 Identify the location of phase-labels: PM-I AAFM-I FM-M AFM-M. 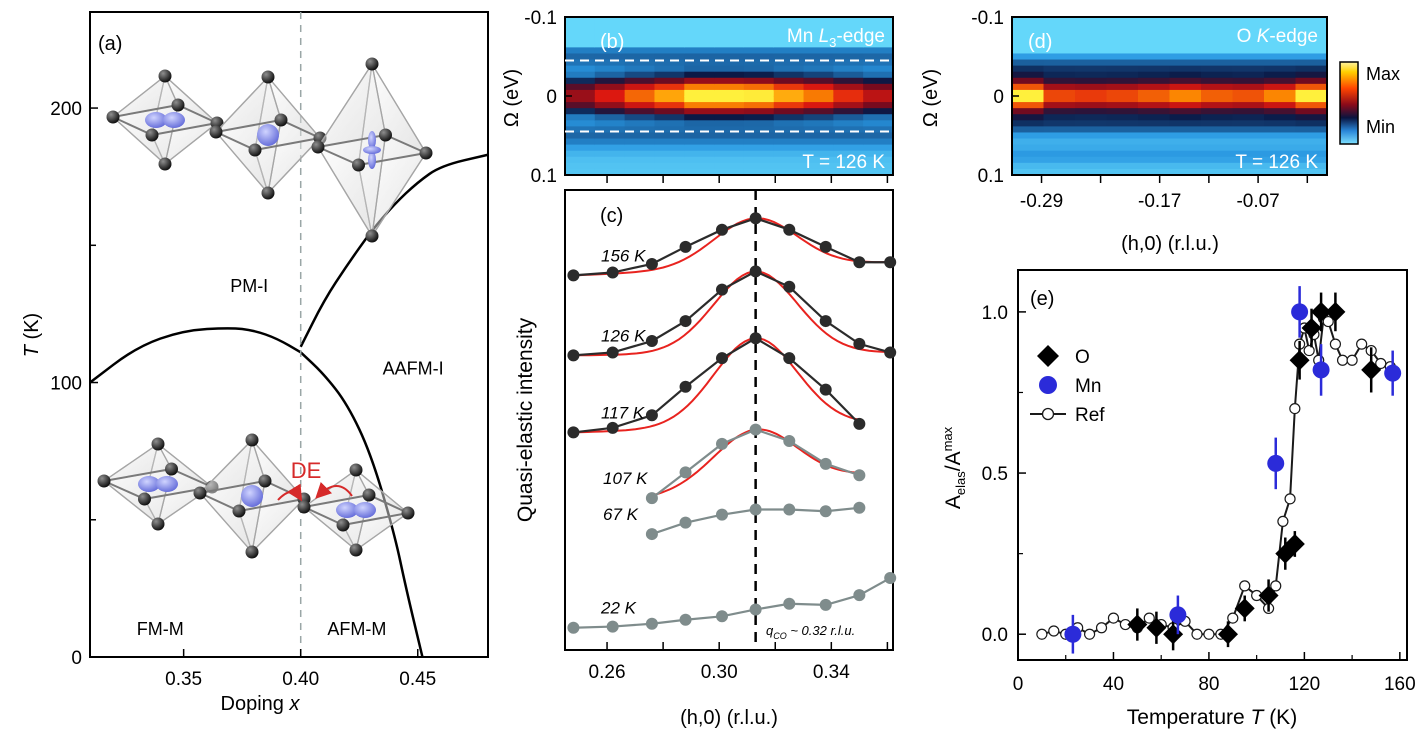
(290, 457).